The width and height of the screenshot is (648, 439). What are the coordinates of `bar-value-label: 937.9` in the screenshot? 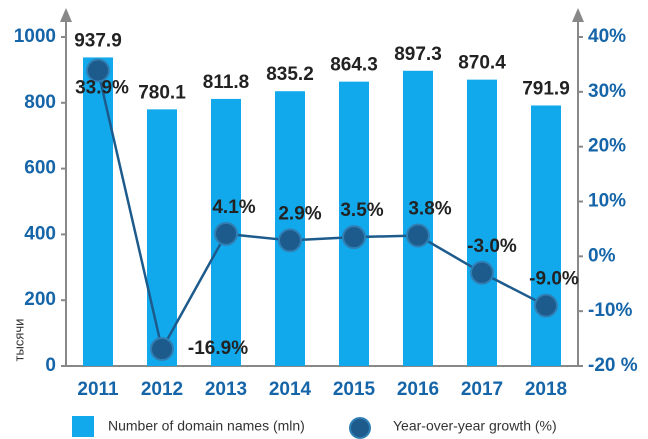 It's located at (98, 40).